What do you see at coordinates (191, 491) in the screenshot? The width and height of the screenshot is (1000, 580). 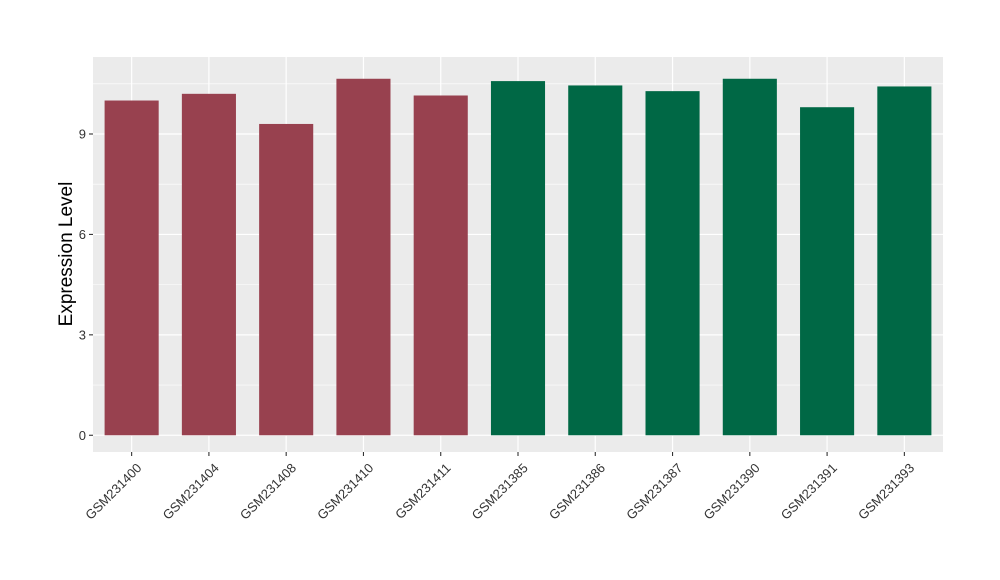 I see `x-tick-label: GSM231404` at bounding box center [191, 491].